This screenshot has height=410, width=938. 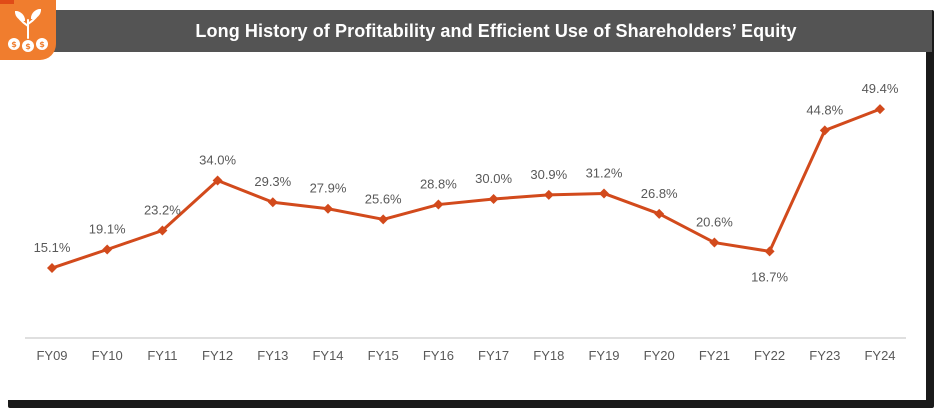 What do you see at coordinates (880, 109) in the screenshot?
I see `data-point-fy24` at bounding box center [880, 109].